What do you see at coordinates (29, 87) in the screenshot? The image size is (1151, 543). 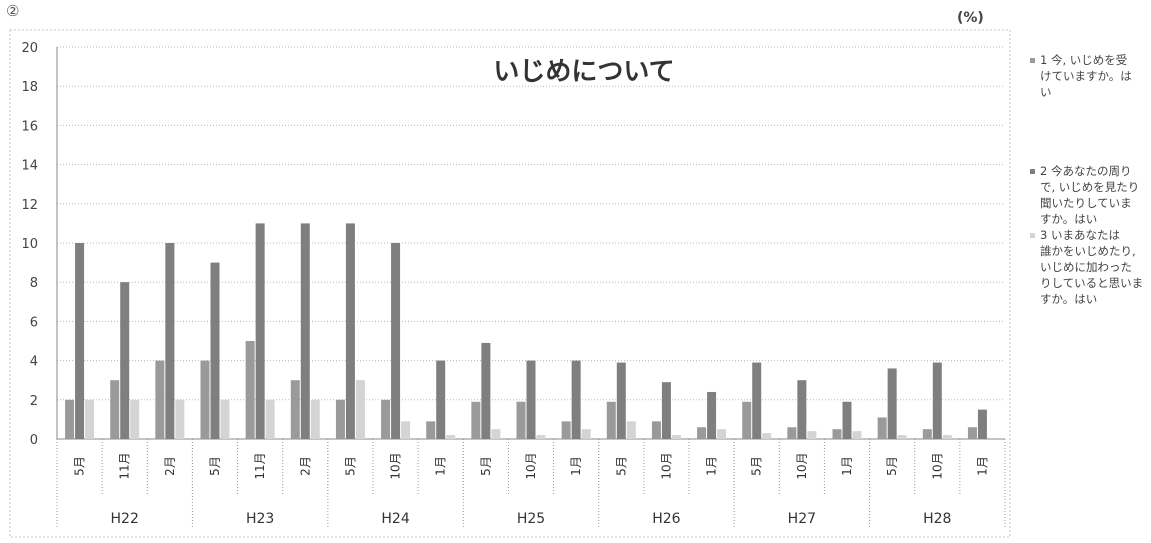 I see `y-tick-label: 18` at bounding box center [29, 87].